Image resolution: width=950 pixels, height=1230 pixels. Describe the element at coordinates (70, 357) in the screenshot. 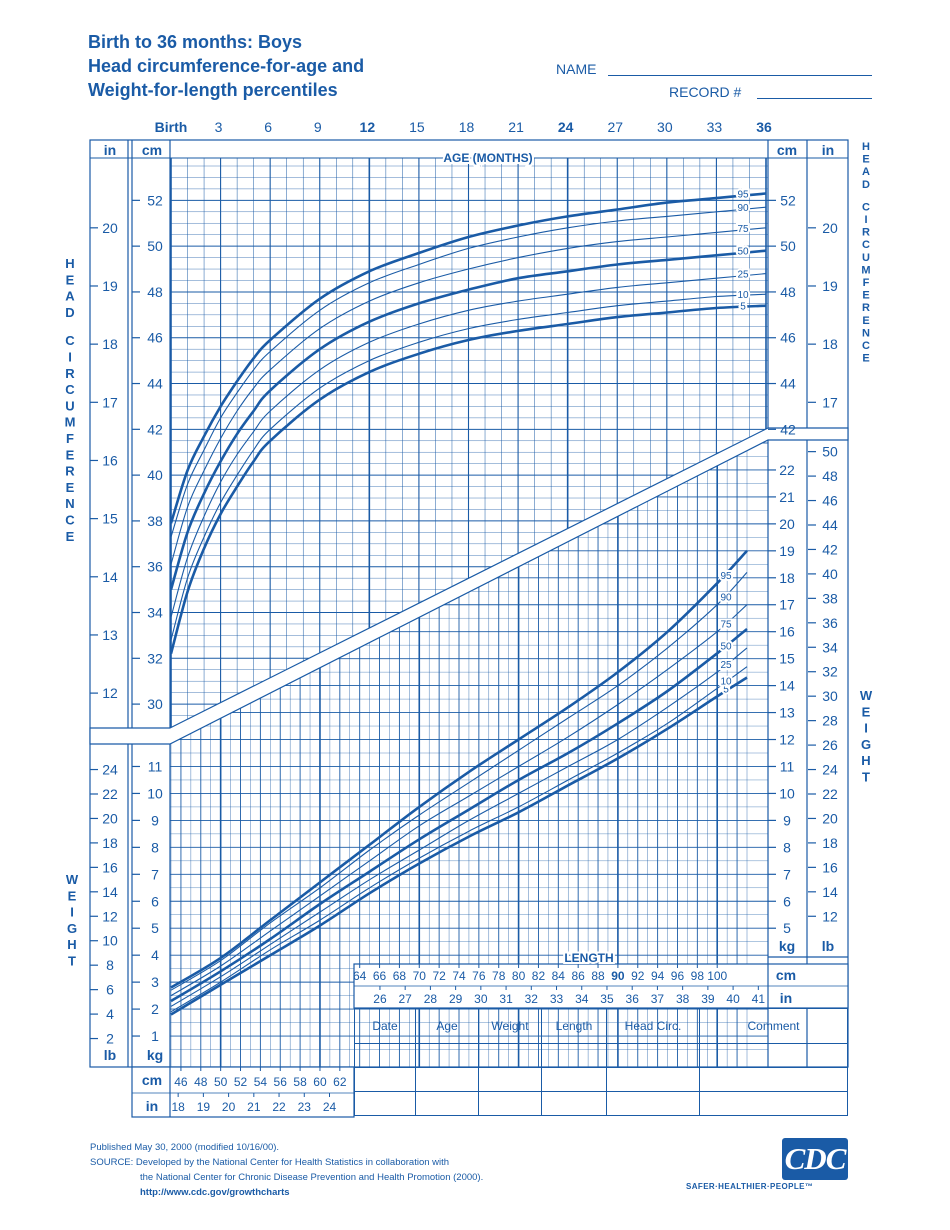

I see `hc-side-letter: I` at that location.